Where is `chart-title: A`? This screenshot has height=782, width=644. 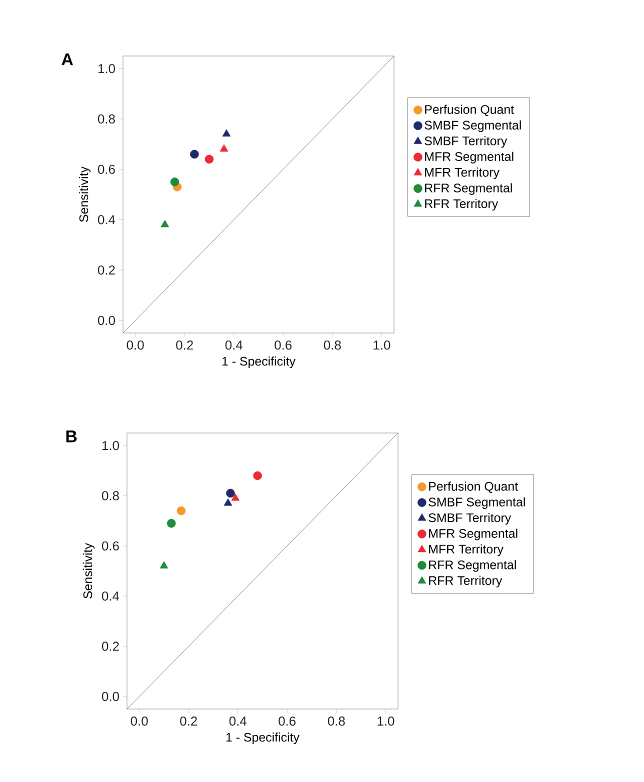
chart-title: A is located at coordinates (67, 60).